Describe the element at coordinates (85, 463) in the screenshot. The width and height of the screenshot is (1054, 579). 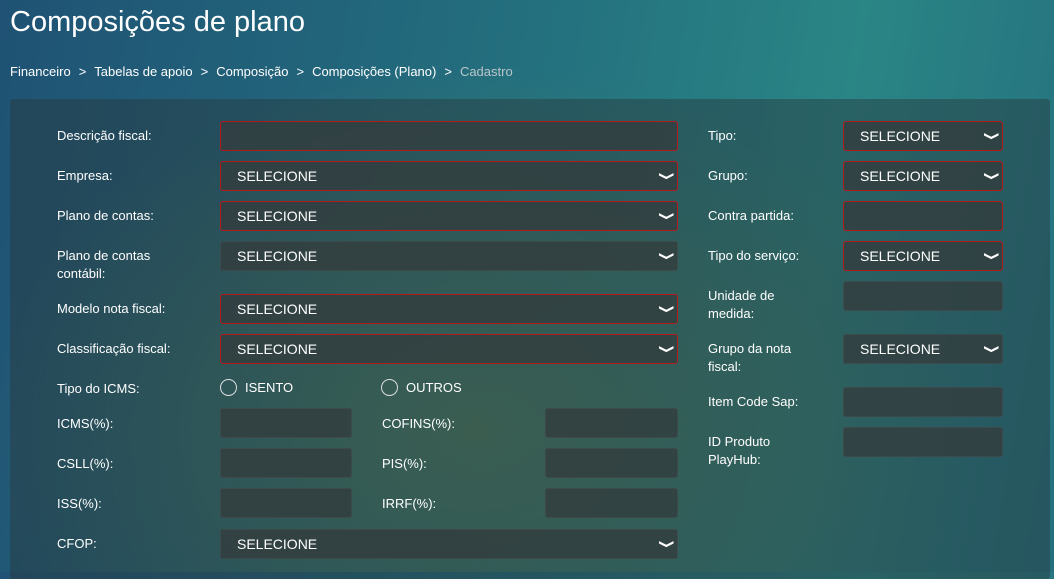
I see `csll-label: CSLL(%):` at that location.